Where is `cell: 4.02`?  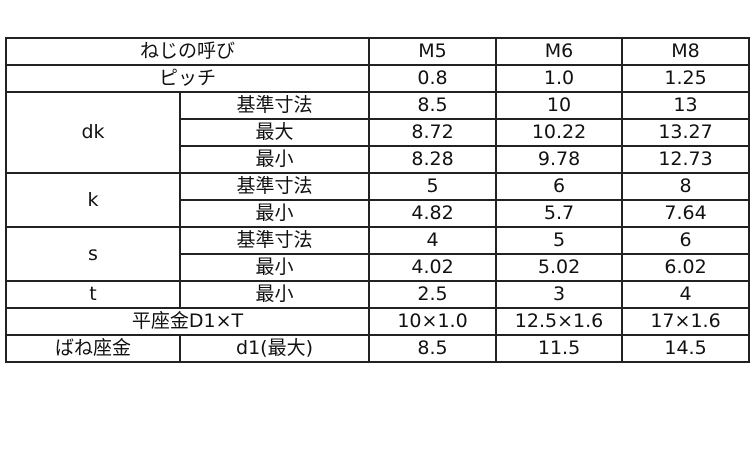
cell: 4.02 is located at coordinates (433, 267).